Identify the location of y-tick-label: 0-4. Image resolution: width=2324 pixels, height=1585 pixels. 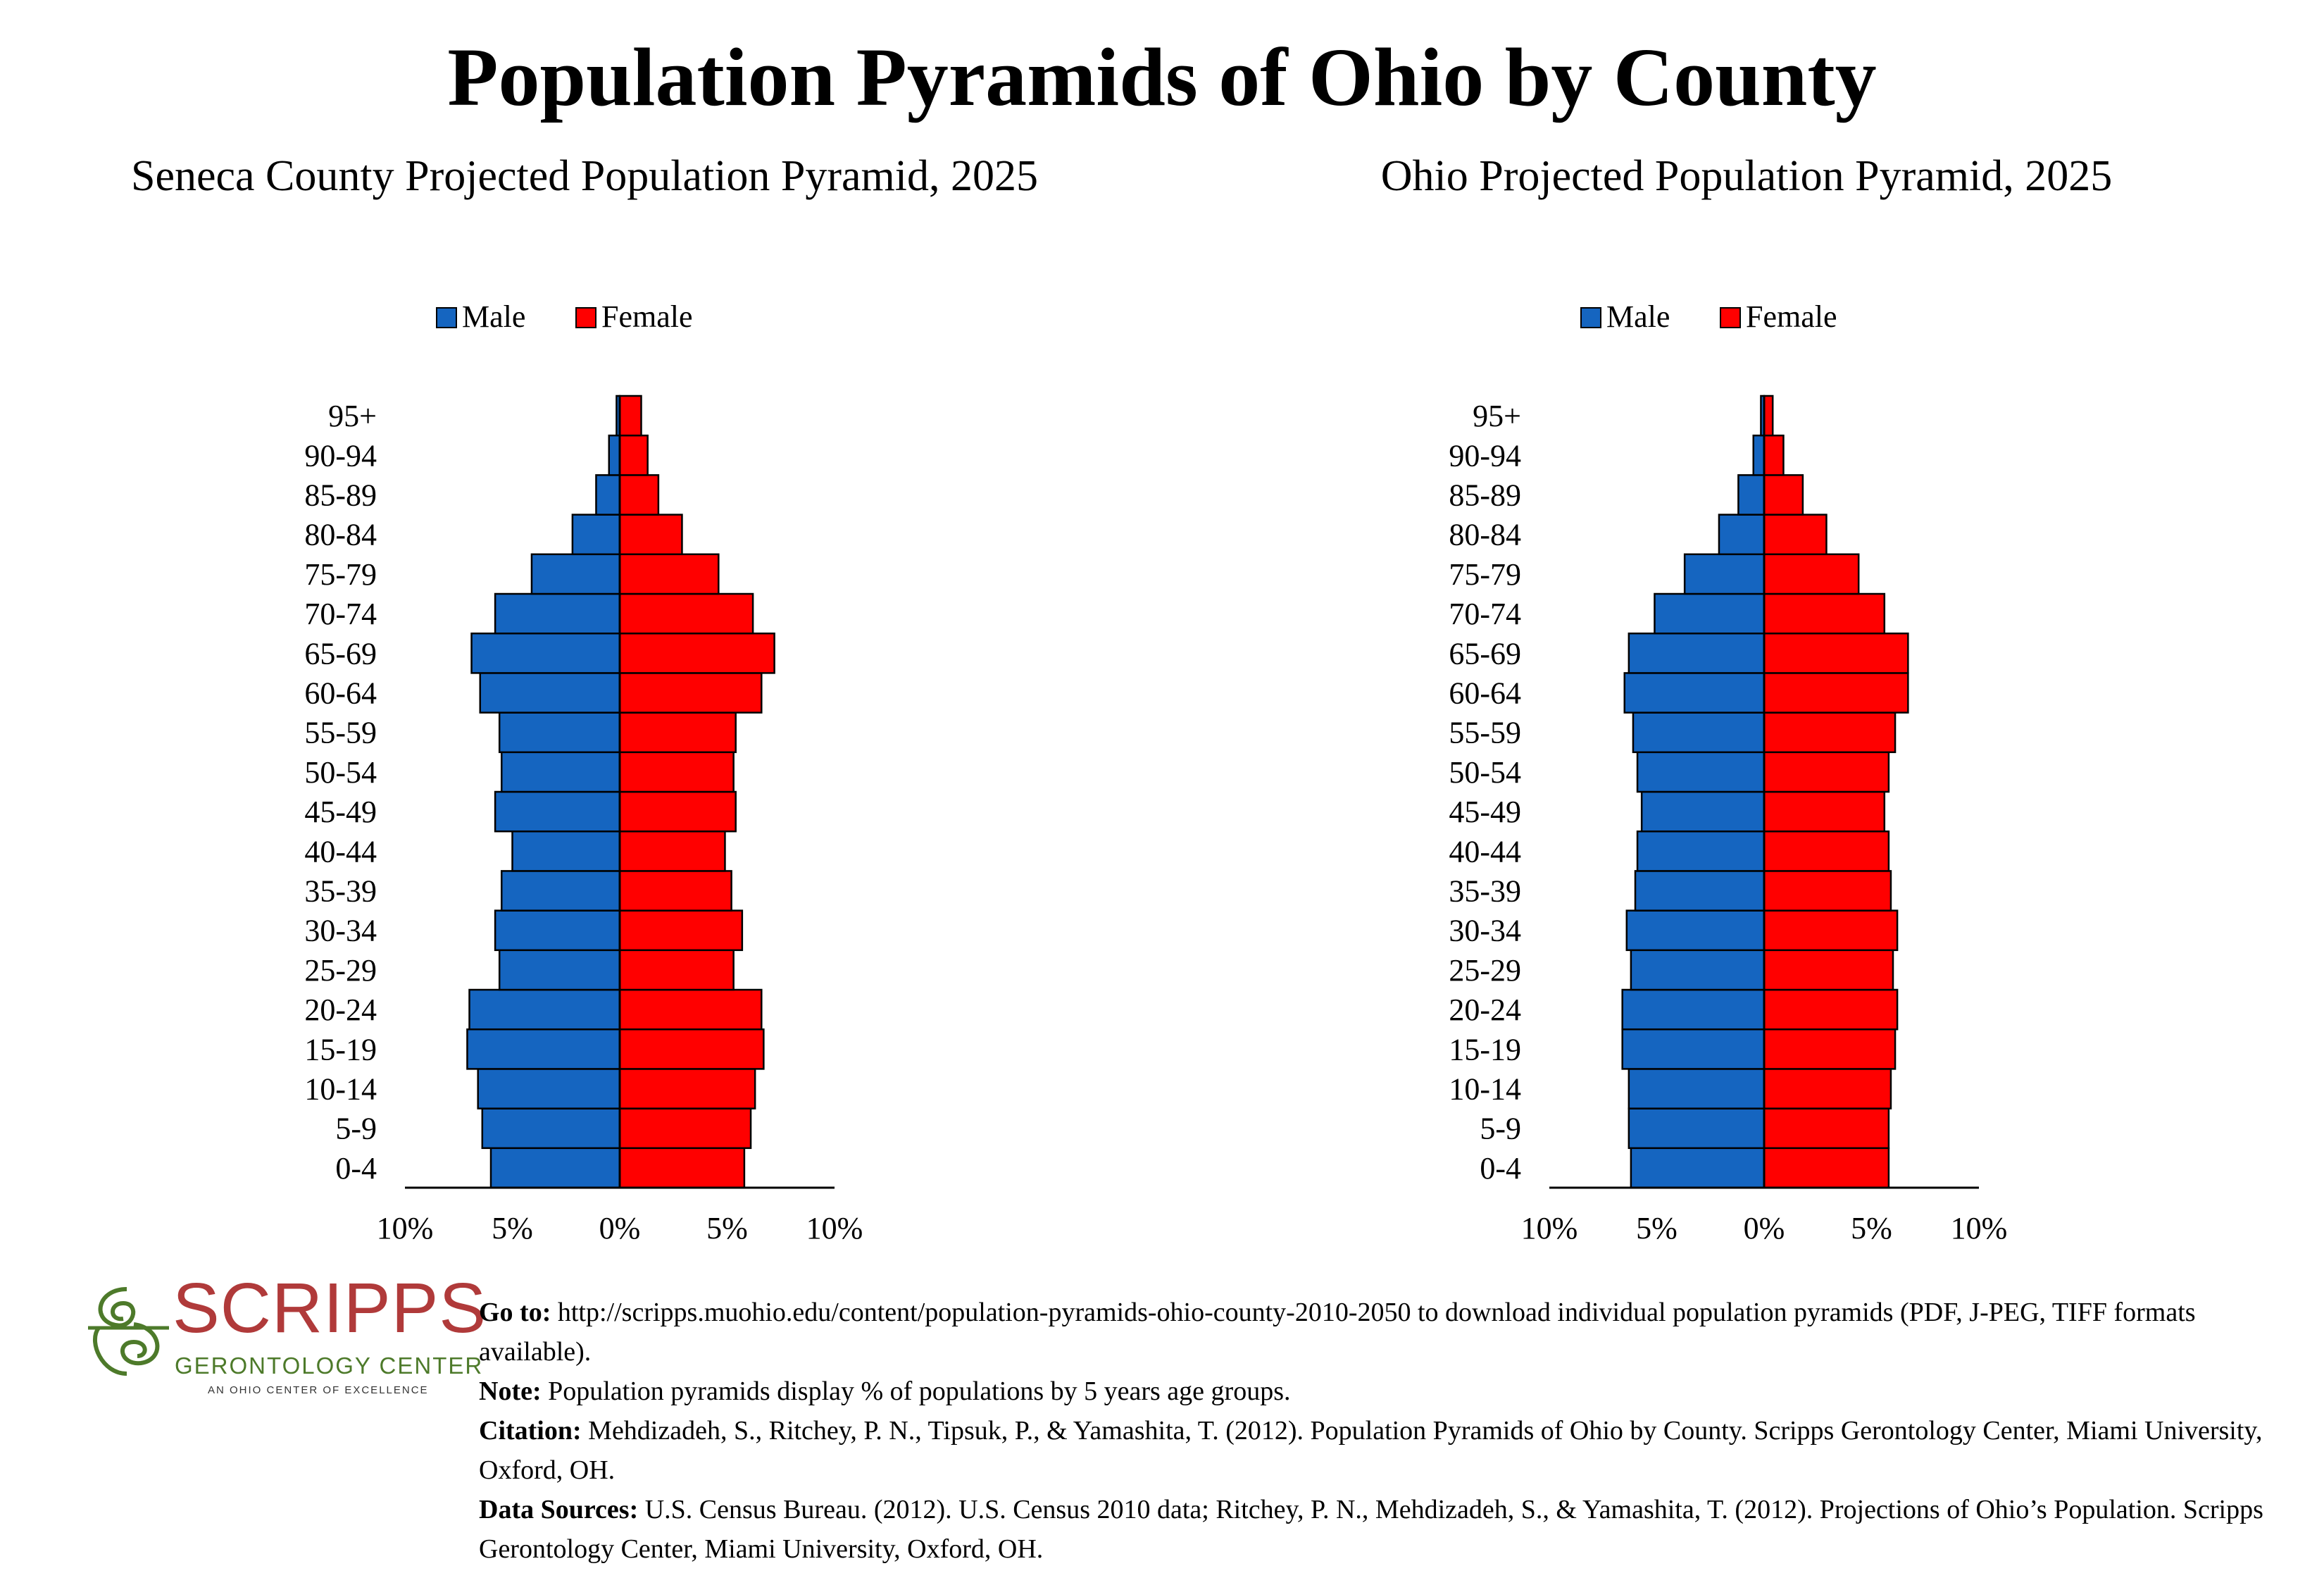
(356, 1168).